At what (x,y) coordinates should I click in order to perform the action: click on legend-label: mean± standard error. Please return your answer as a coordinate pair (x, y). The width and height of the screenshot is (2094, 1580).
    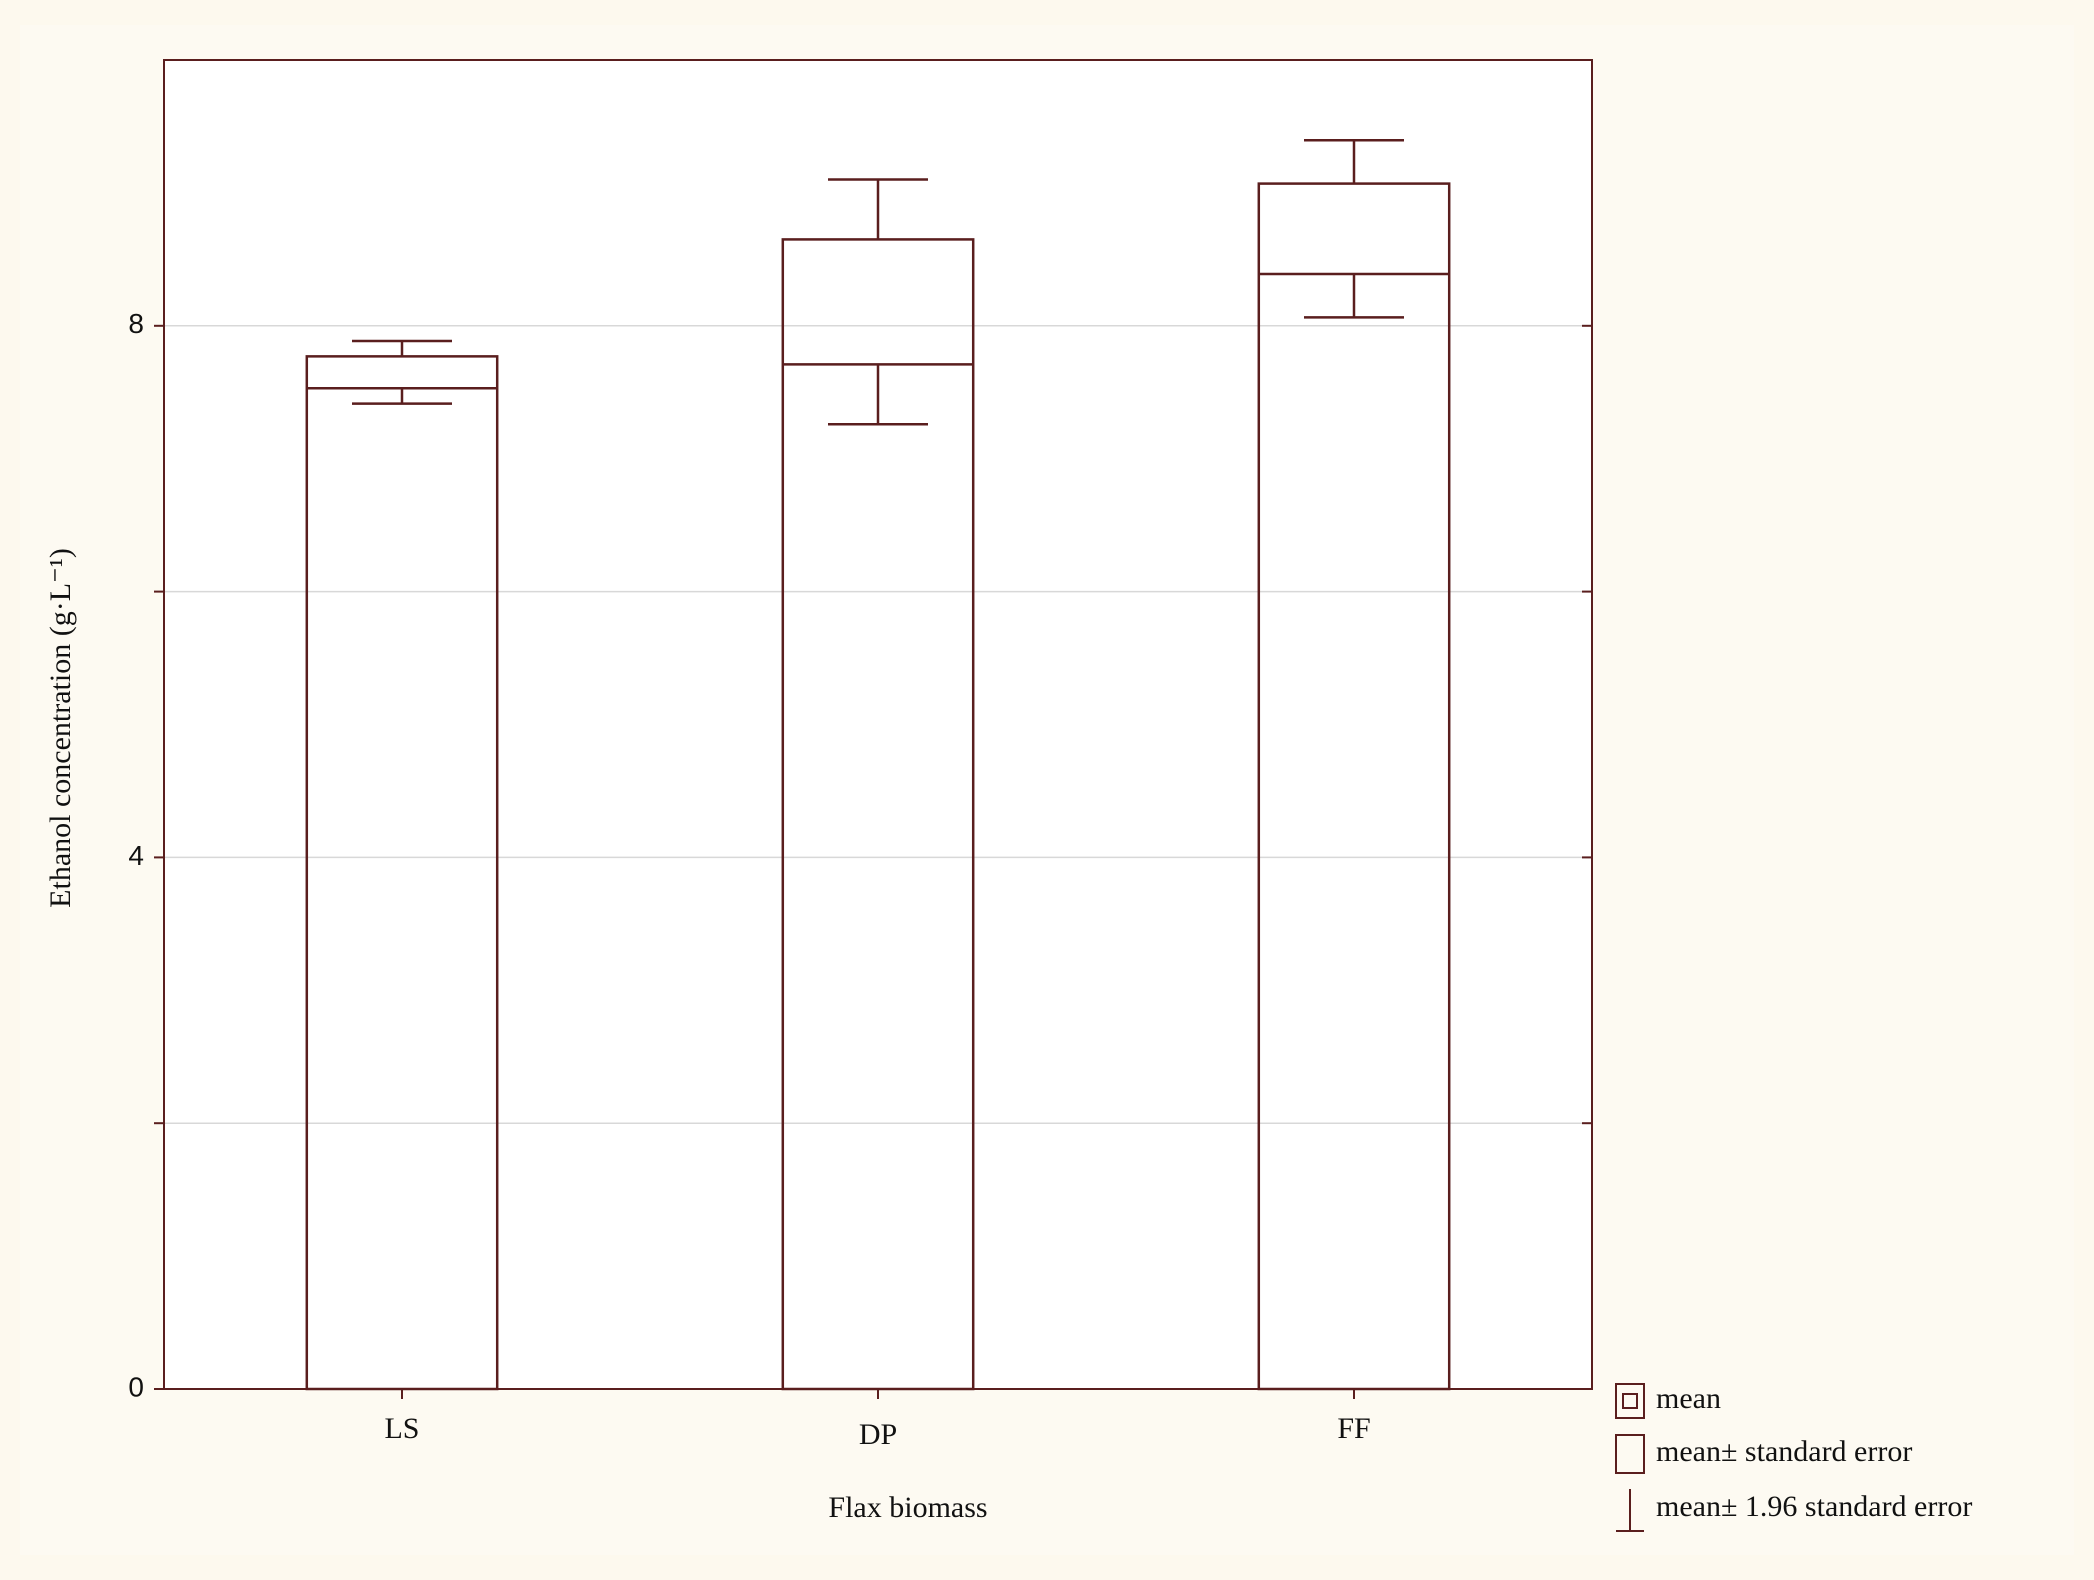
    Looking at the image, I should click on (1784, 1451).